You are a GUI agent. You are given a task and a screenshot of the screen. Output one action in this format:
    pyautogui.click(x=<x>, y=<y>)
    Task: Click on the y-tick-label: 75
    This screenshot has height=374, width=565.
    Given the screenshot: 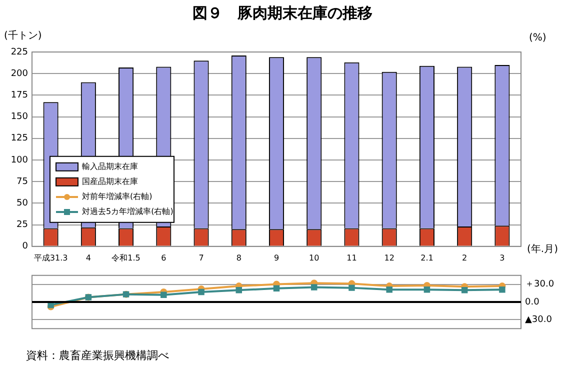 What is the action you would take?
    pyautogui.click(x=22, y=181)
    